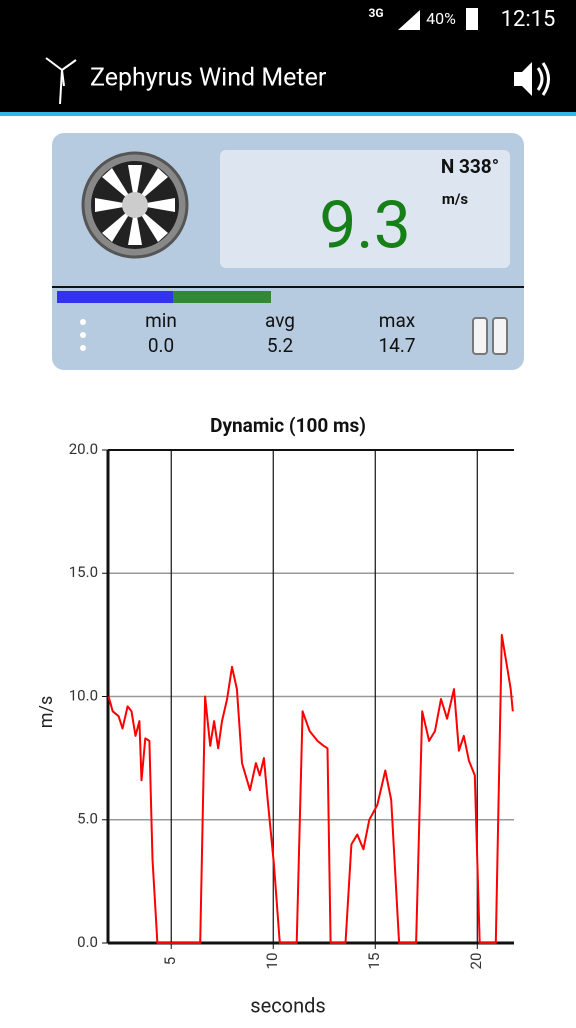 The image size is (576, 1028). Describe the element at coordinates (83, 572) in the screenshot. I see `y-tick-label: 15.0` at that location.